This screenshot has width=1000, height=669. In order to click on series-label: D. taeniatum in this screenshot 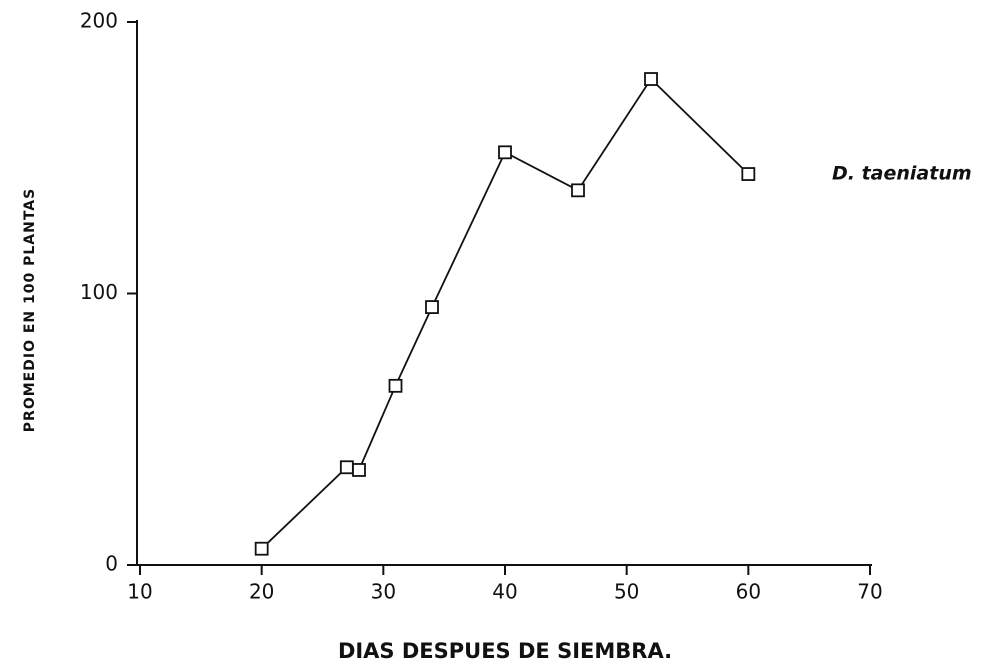, I will do `click(902, 174)`.